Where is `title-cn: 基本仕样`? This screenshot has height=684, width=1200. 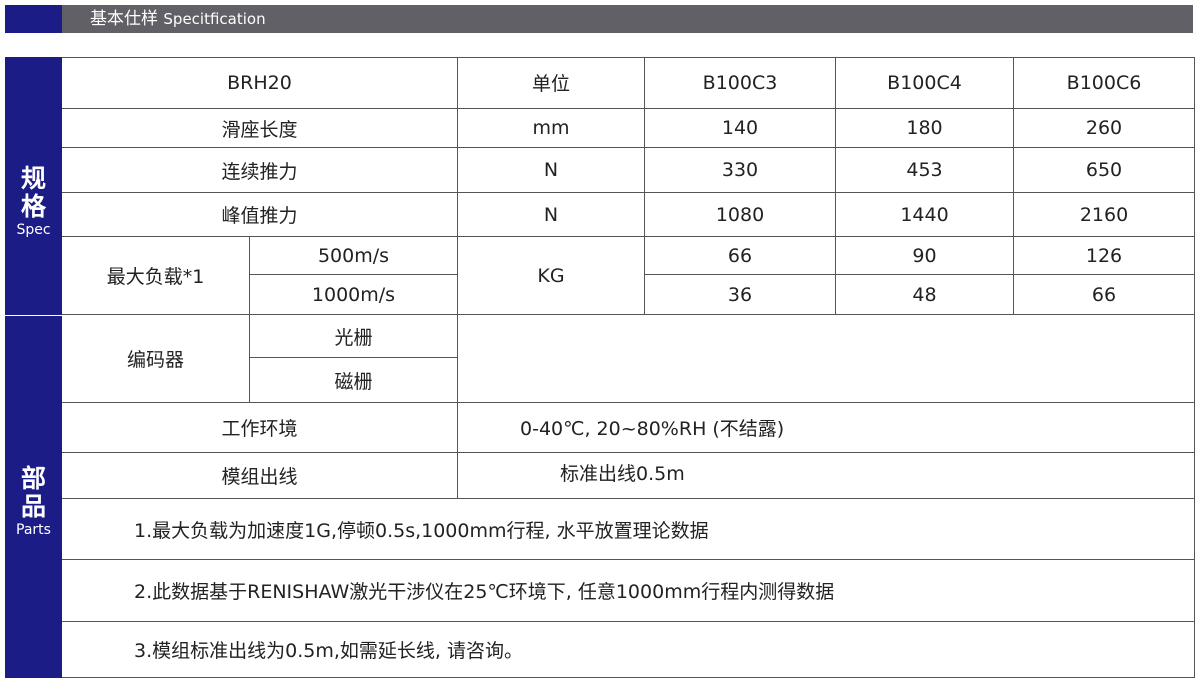
title-cn: 基本仕样 is located at coordinates (124, 19).